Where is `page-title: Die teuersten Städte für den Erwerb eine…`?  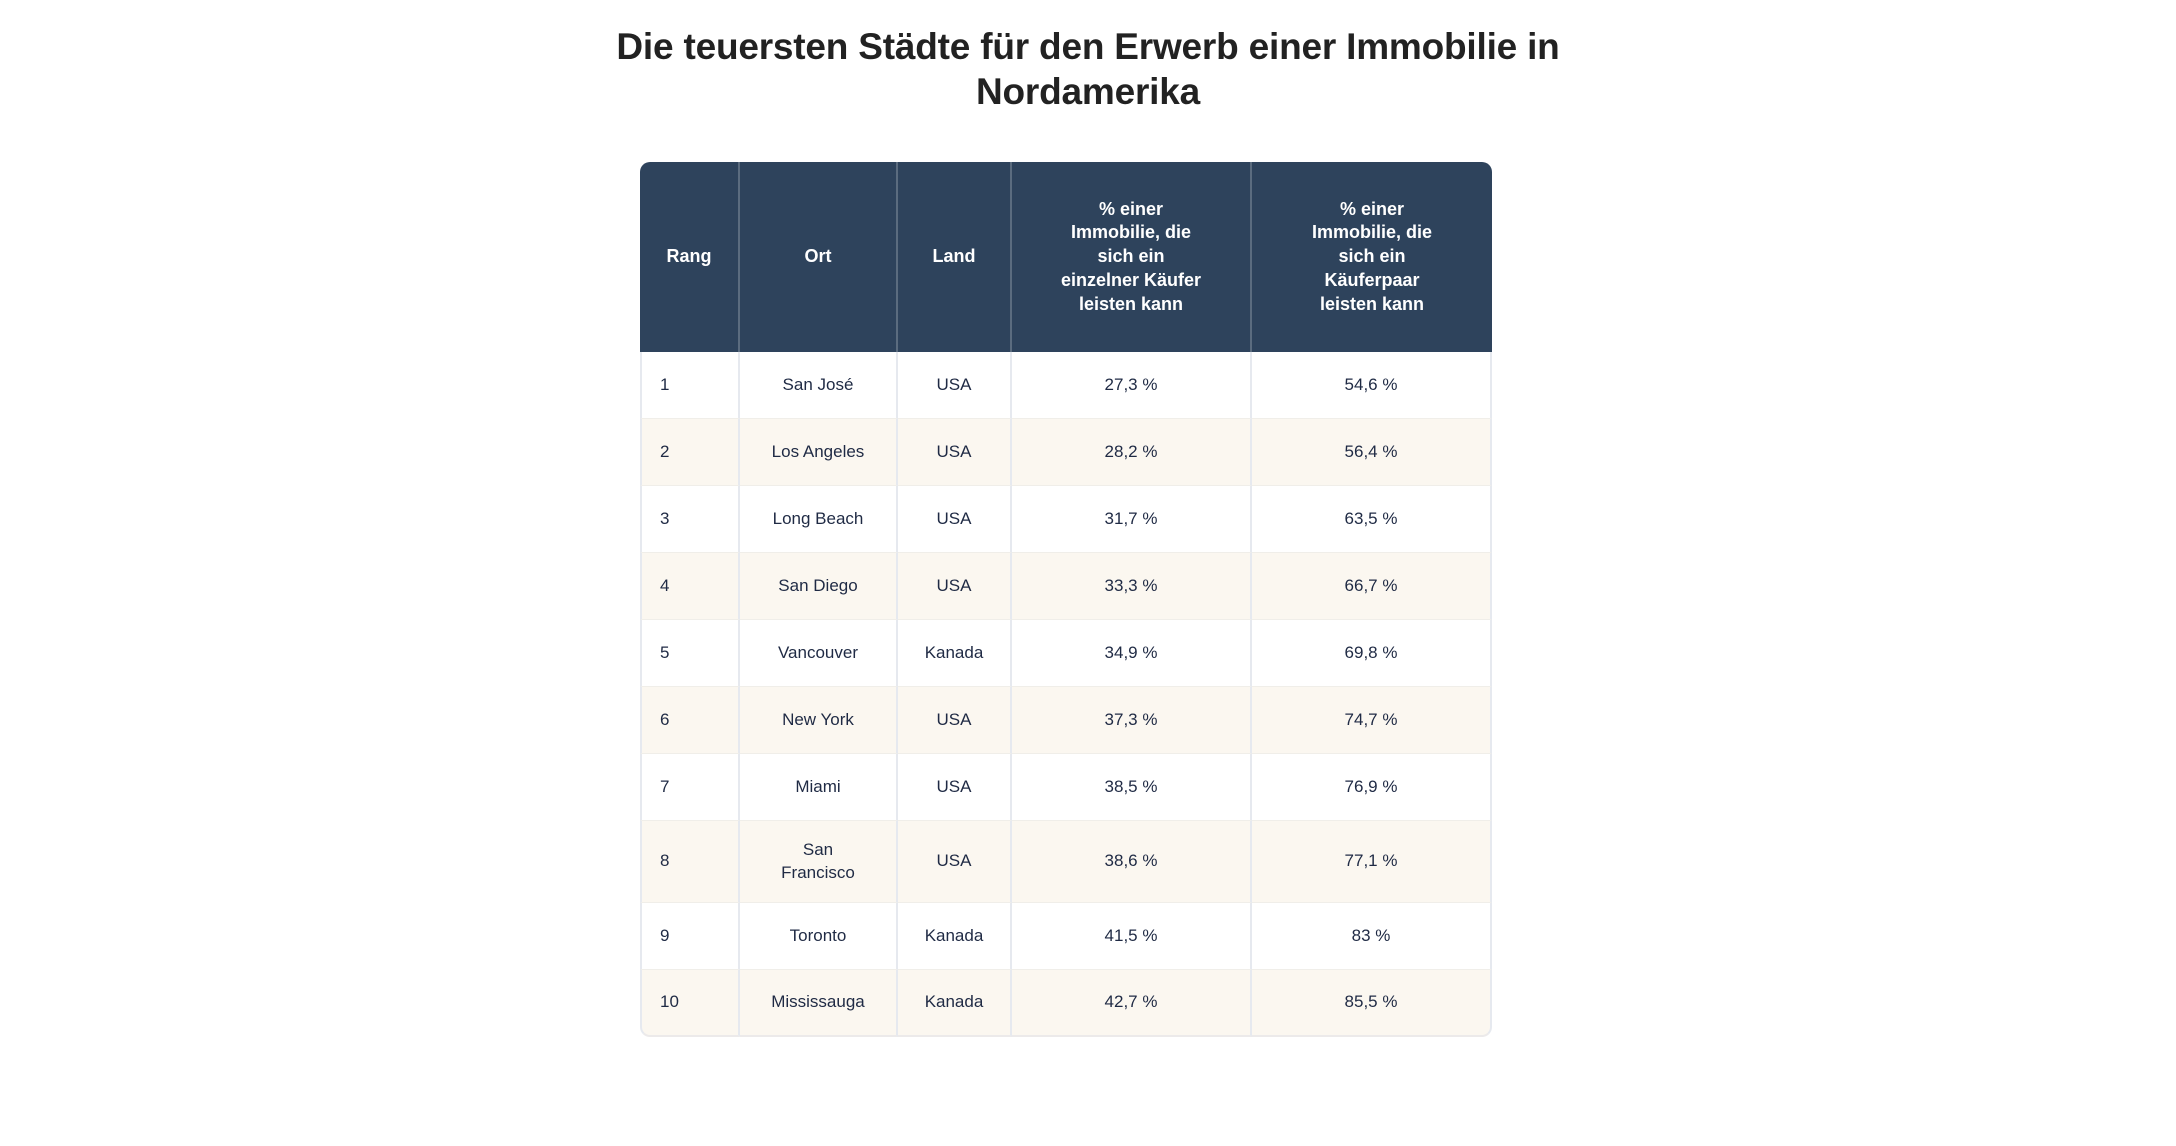
page-title: Die teuersten Städte für den Erwerb eine… is located at coordinates (1088, 69).